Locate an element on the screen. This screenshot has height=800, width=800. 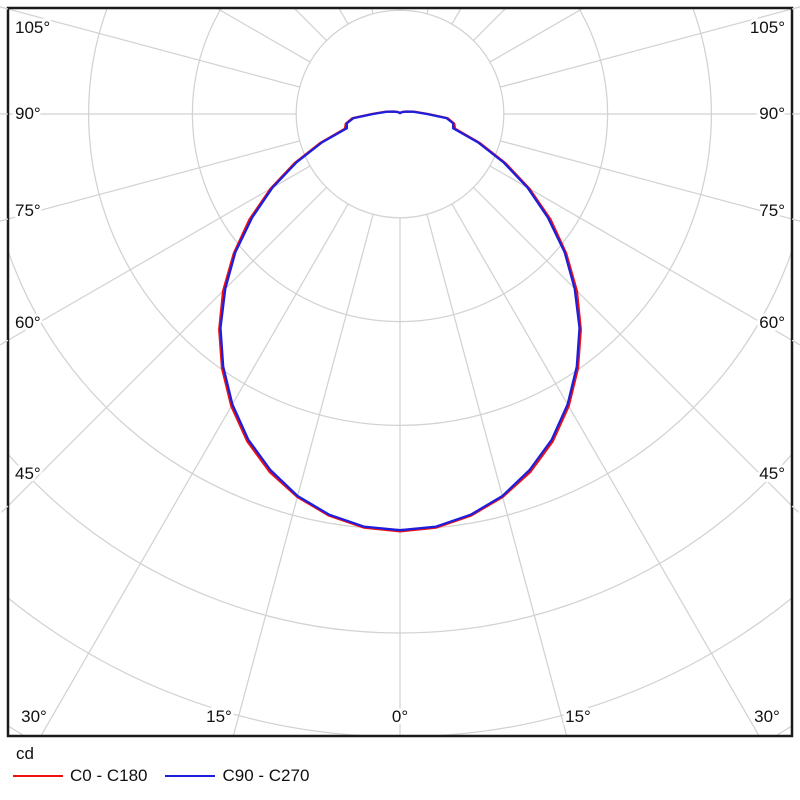
axis-tick-75-right is located at coordinates (795, 220).